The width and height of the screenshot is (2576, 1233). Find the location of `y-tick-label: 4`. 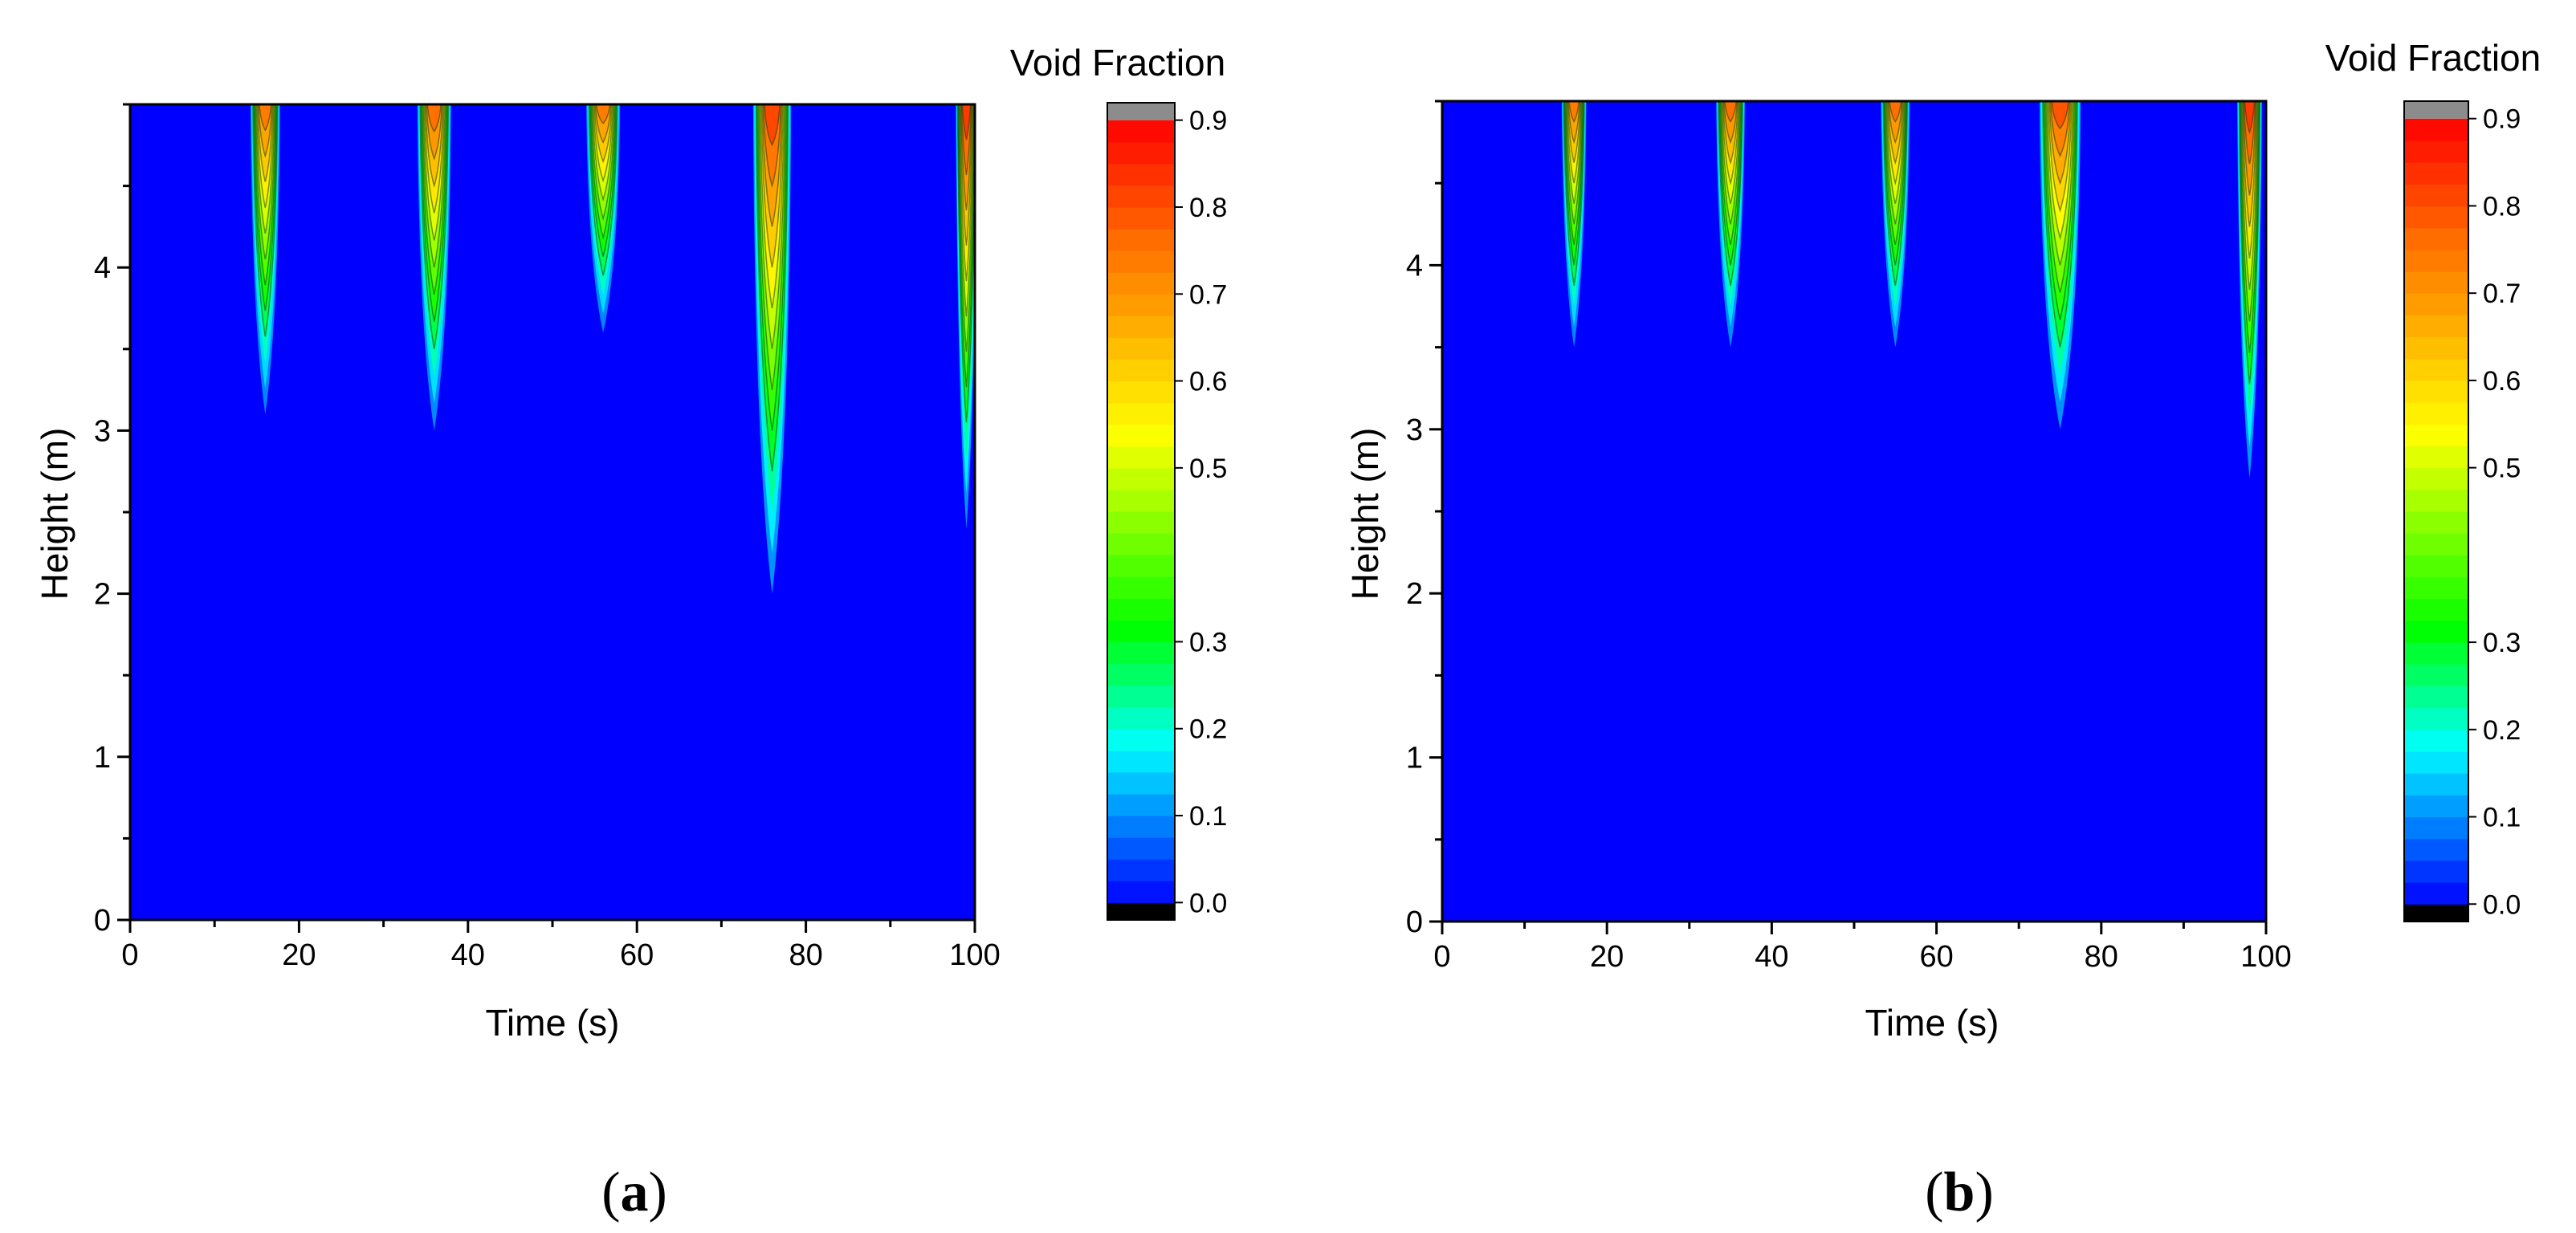

y-tick-label: 4 is located at coordinates (1414, 266).